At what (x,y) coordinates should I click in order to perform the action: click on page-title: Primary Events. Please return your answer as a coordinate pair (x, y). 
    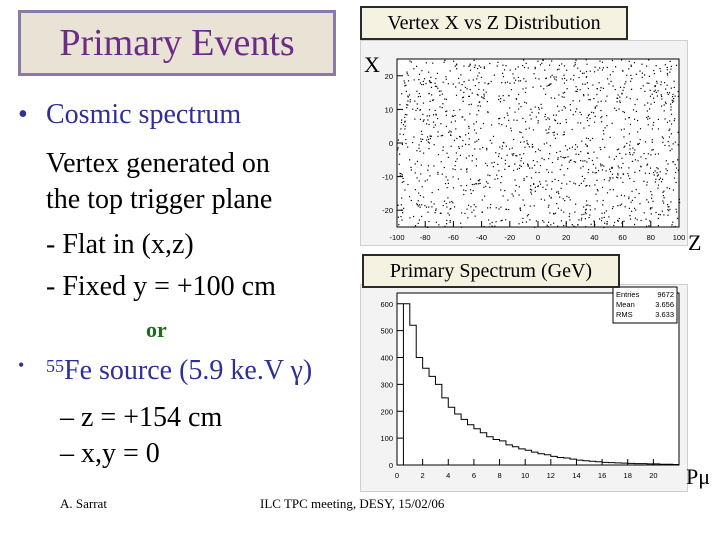
    Looking at the image, I should click on (177, 43).